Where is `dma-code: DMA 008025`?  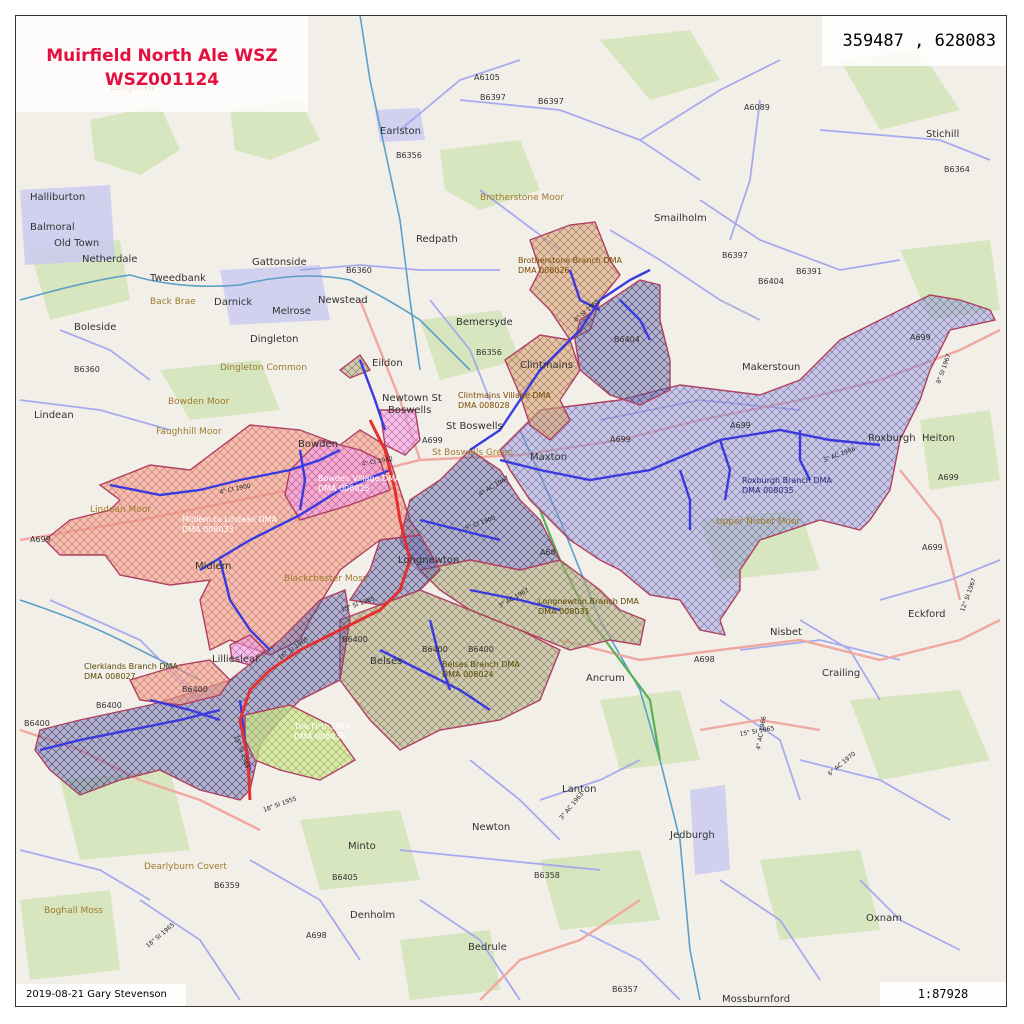
dma-code: DMA 008025 is located at coordinates (344, 488).